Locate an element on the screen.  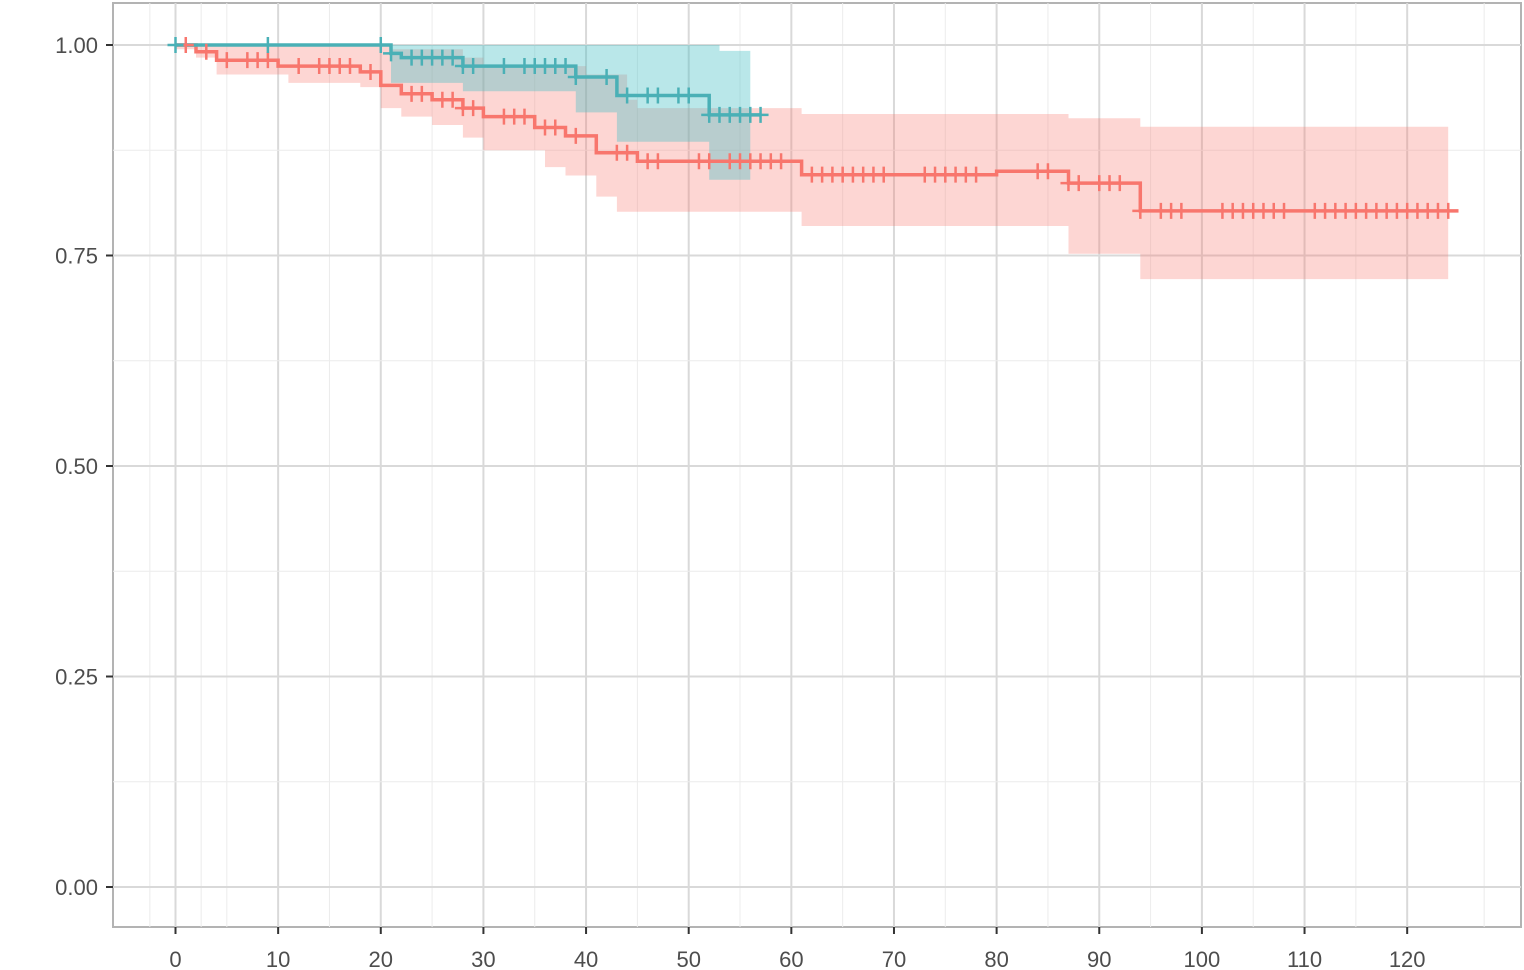
x-tick-label: 60 is located at coordinates (791, 958).